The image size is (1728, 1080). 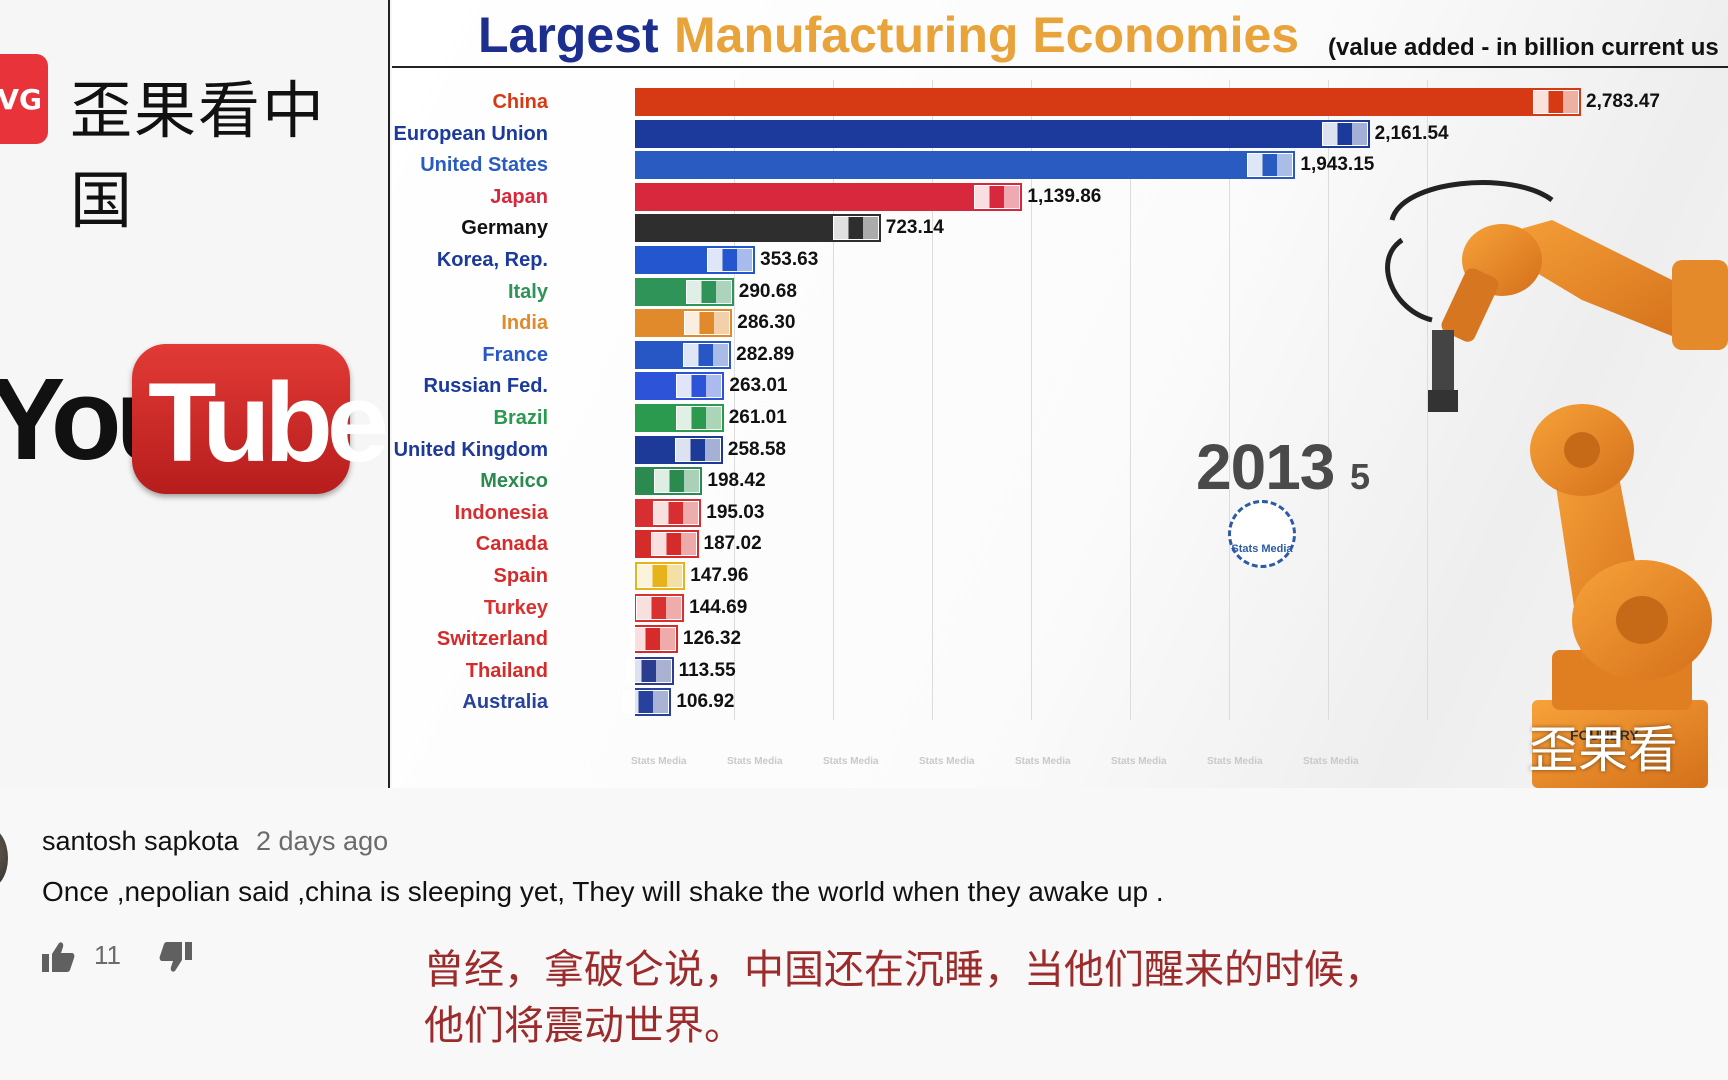 What do you see at coordinates (515, 354) in the screenshot?
I see `bar-category-label: France` at bounding box center [515, 354].